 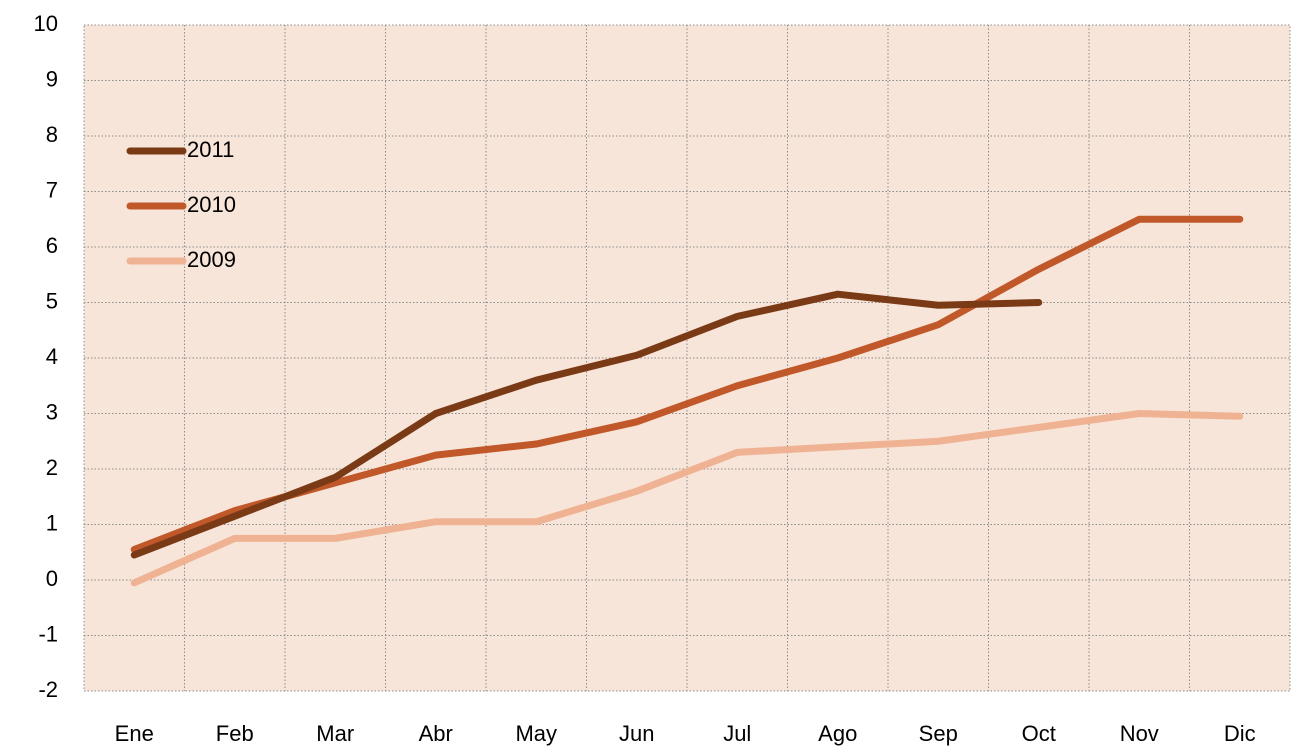 What do you see at coordinates (938, 733) in the screenshot?
I see `x-tick-label: Sep` at bounding box center [938, 733].